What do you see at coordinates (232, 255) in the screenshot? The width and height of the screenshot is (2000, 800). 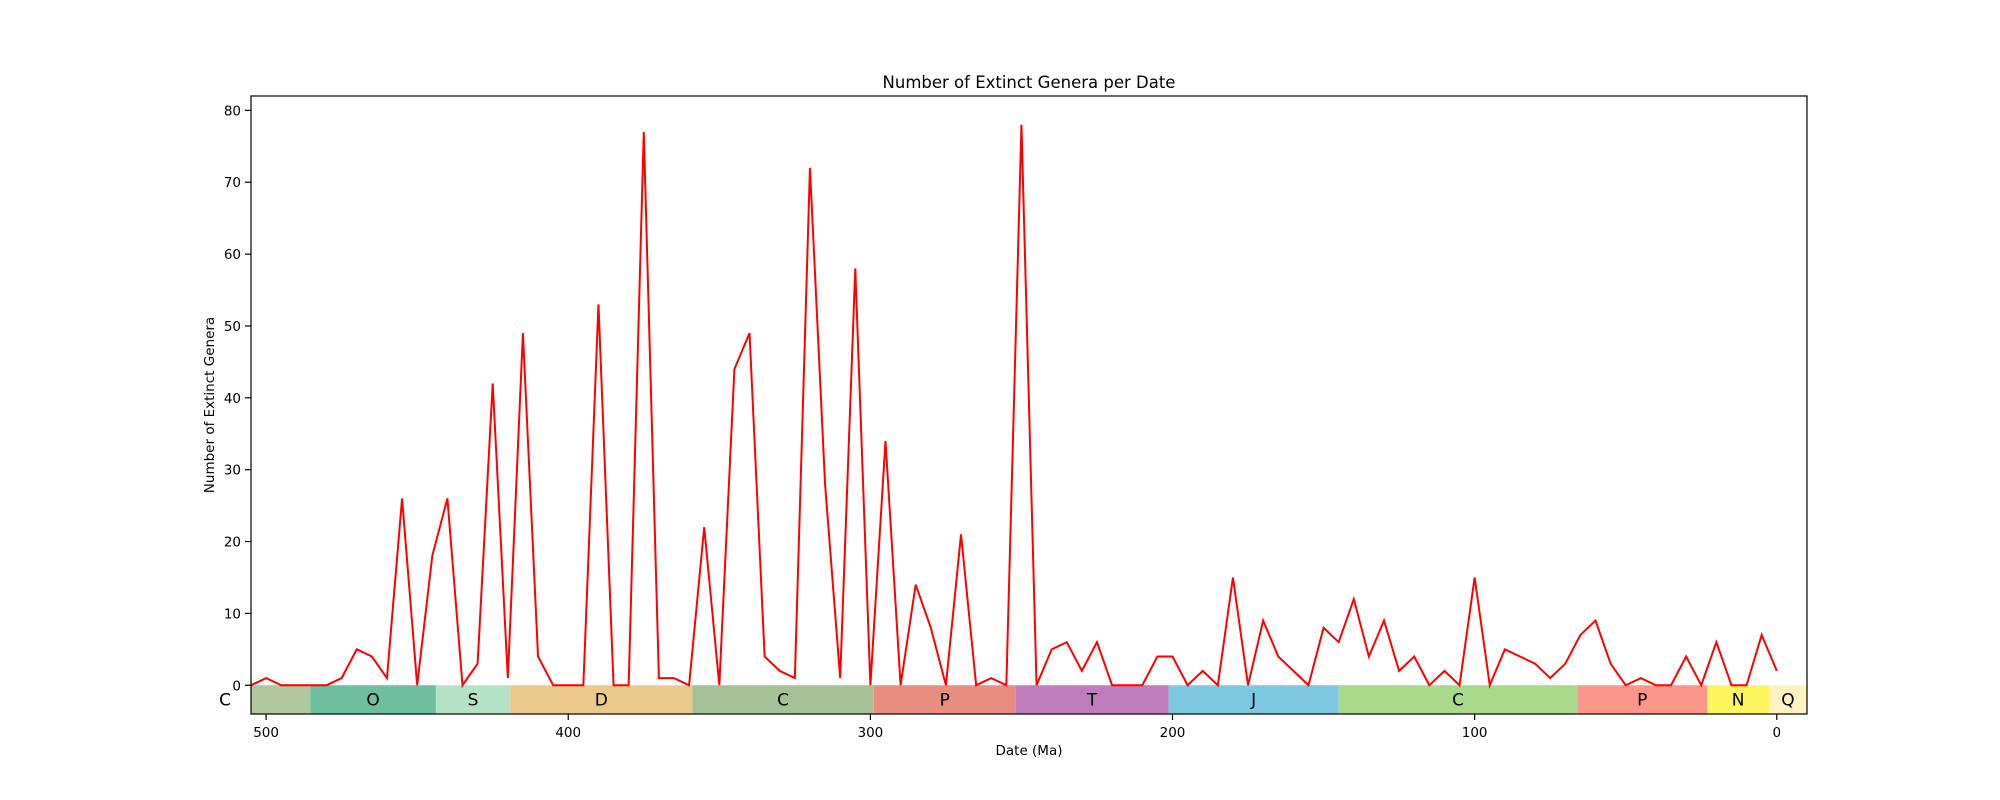 I see `y-tick-label: 60` at bounding box center [232, 255].